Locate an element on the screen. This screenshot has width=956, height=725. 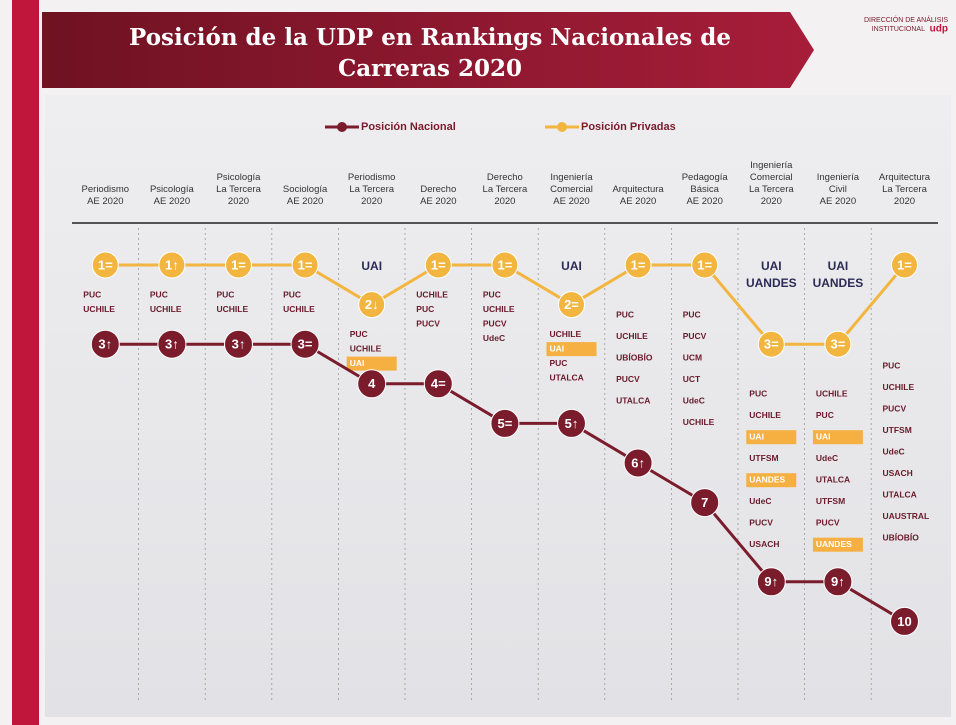
rank-label: 10 is located at coordinates (904, 621).